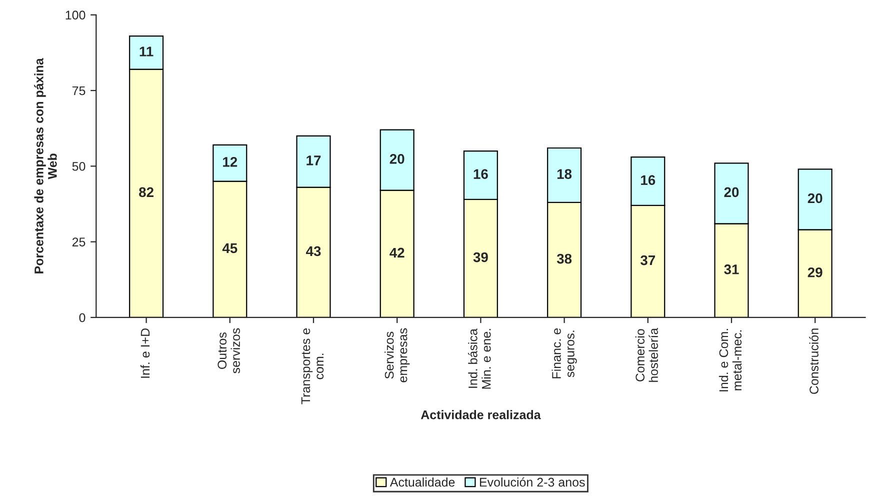 This screenshot has height=496, width=874. Describe the element at coordinates (397, 355) in the screenshot. I see `x-tick-label: Servizos empresas` at that location.